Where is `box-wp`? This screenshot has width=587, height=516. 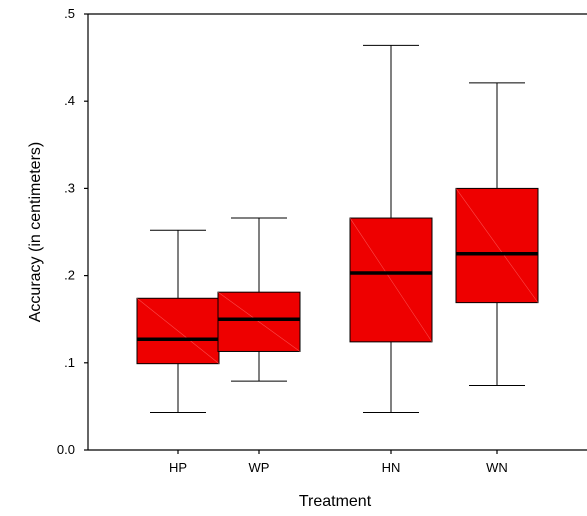
box-wp is located at coordinates (259, 299).